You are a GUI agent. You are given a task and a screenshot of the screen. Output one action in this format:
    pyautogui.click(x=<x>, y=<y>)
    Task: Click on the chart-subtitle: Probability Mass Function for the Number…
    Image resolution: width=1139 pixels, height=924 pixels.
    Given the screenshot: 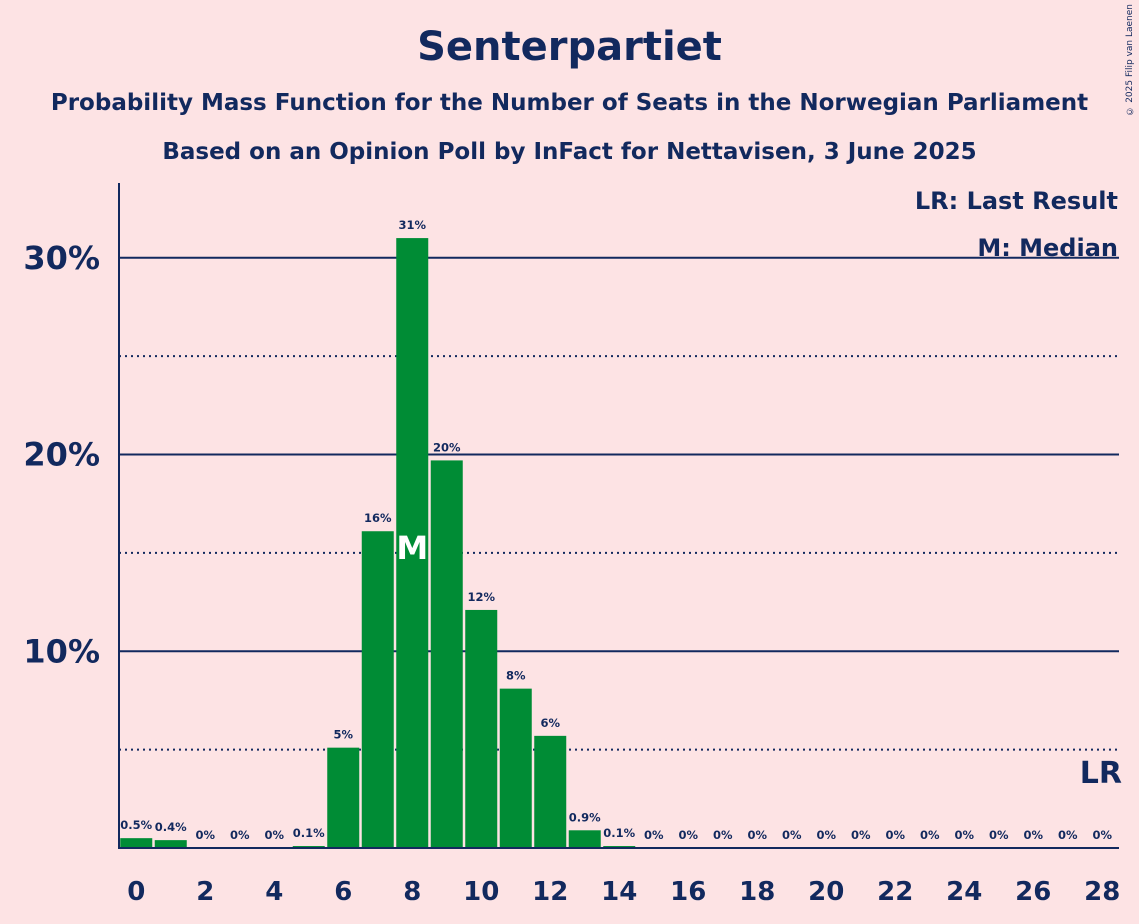 What is the action you would take?
    pyautogui.click(x=569, y=103)
    